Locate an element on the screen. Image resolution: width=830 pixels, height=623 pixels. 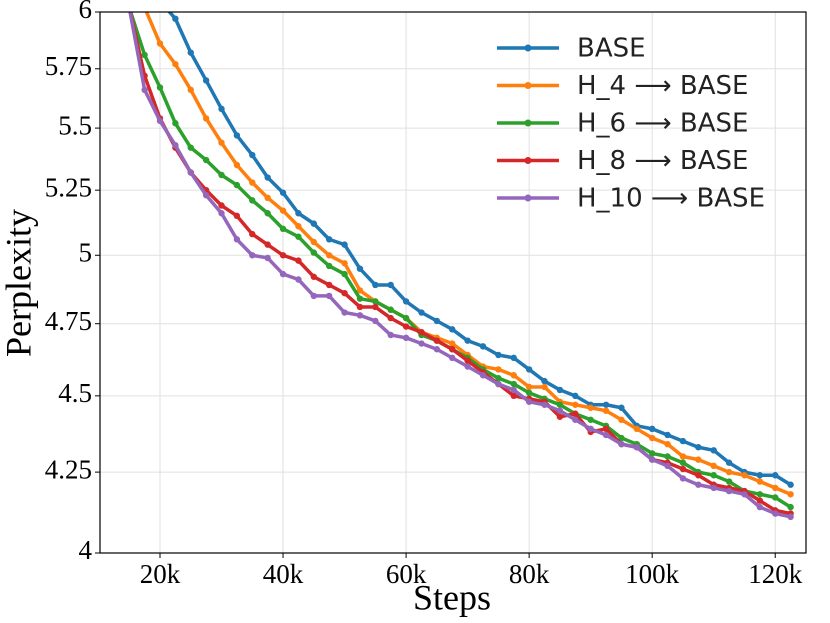
x-tick-label: 40k is located at coordinates (283, 574).